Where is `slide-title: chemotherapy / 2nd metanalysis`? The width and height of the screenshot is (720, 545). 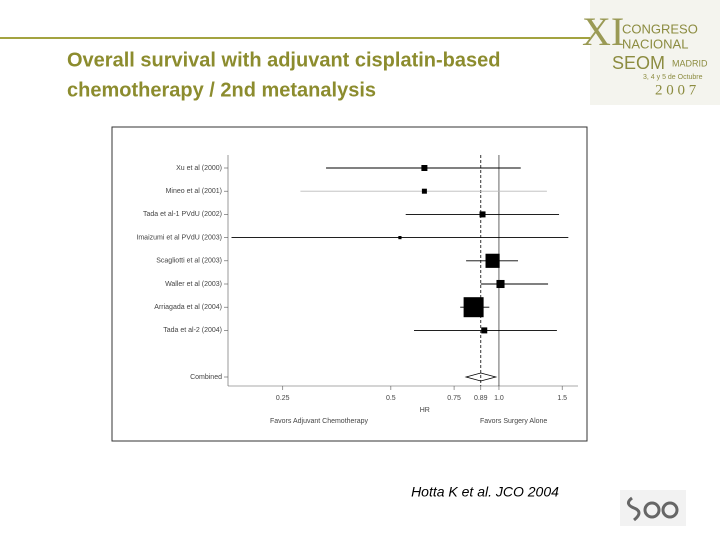
slide-title: chemotherapy / 2nd metanalysis is located at coordinates (221, 90).